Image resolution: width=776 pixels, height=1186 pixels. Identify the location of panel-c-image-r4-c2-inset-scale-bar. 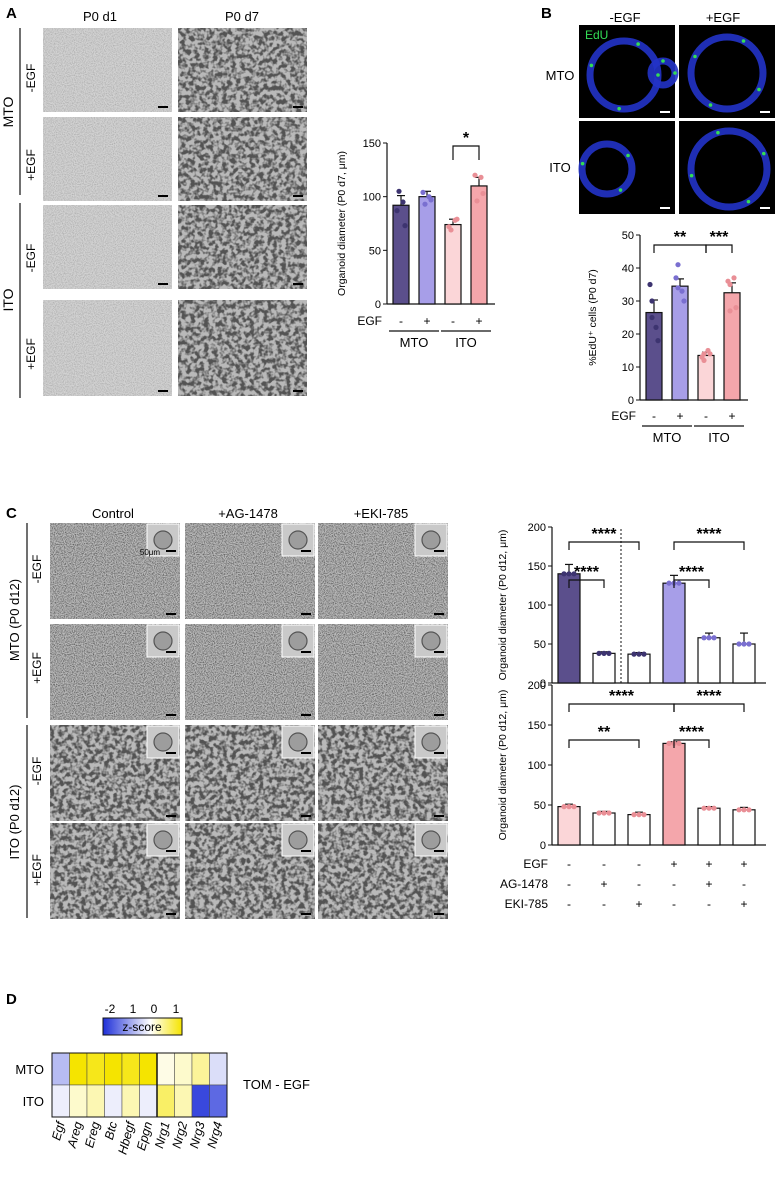
(306, 851).